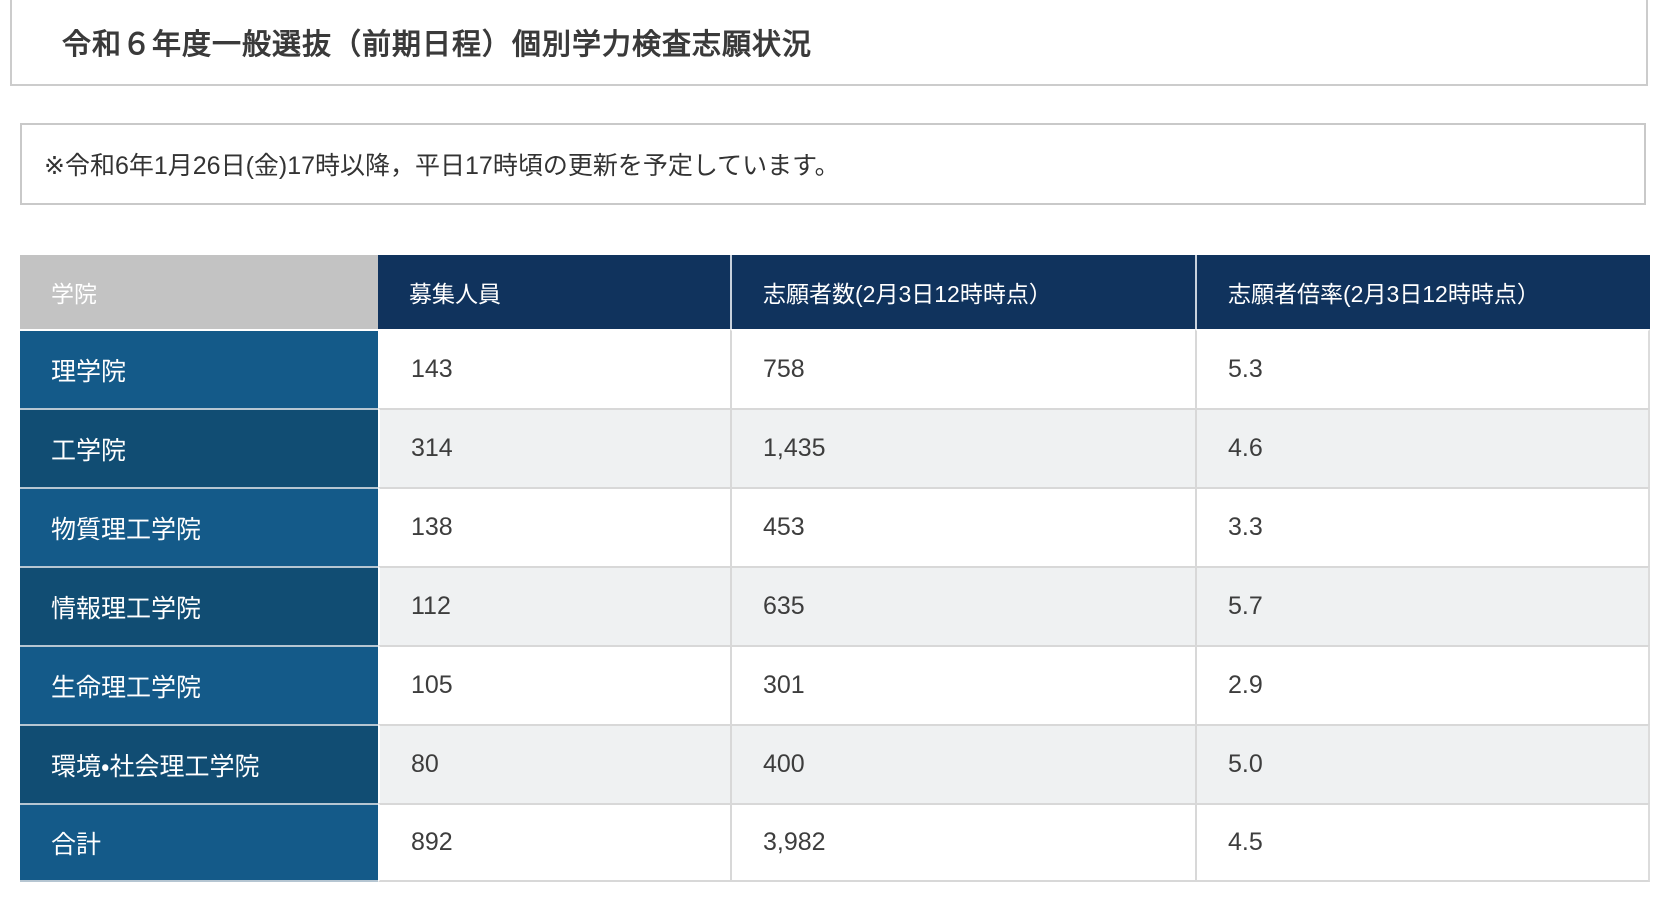 The width and height of the screenshot is (1676, 913). I want to click on applicants-cell: 400, so click(962, 763).